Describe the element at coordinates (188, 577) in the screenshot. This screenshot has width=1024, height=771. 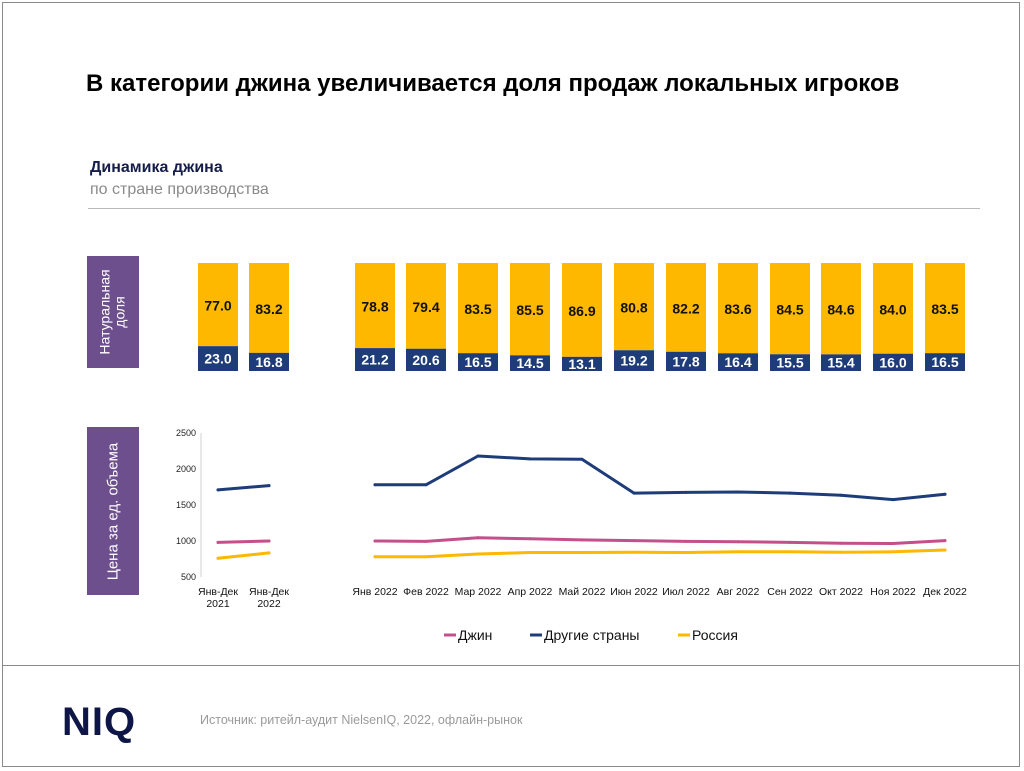
I see `y-tick-label: 500` at that location.